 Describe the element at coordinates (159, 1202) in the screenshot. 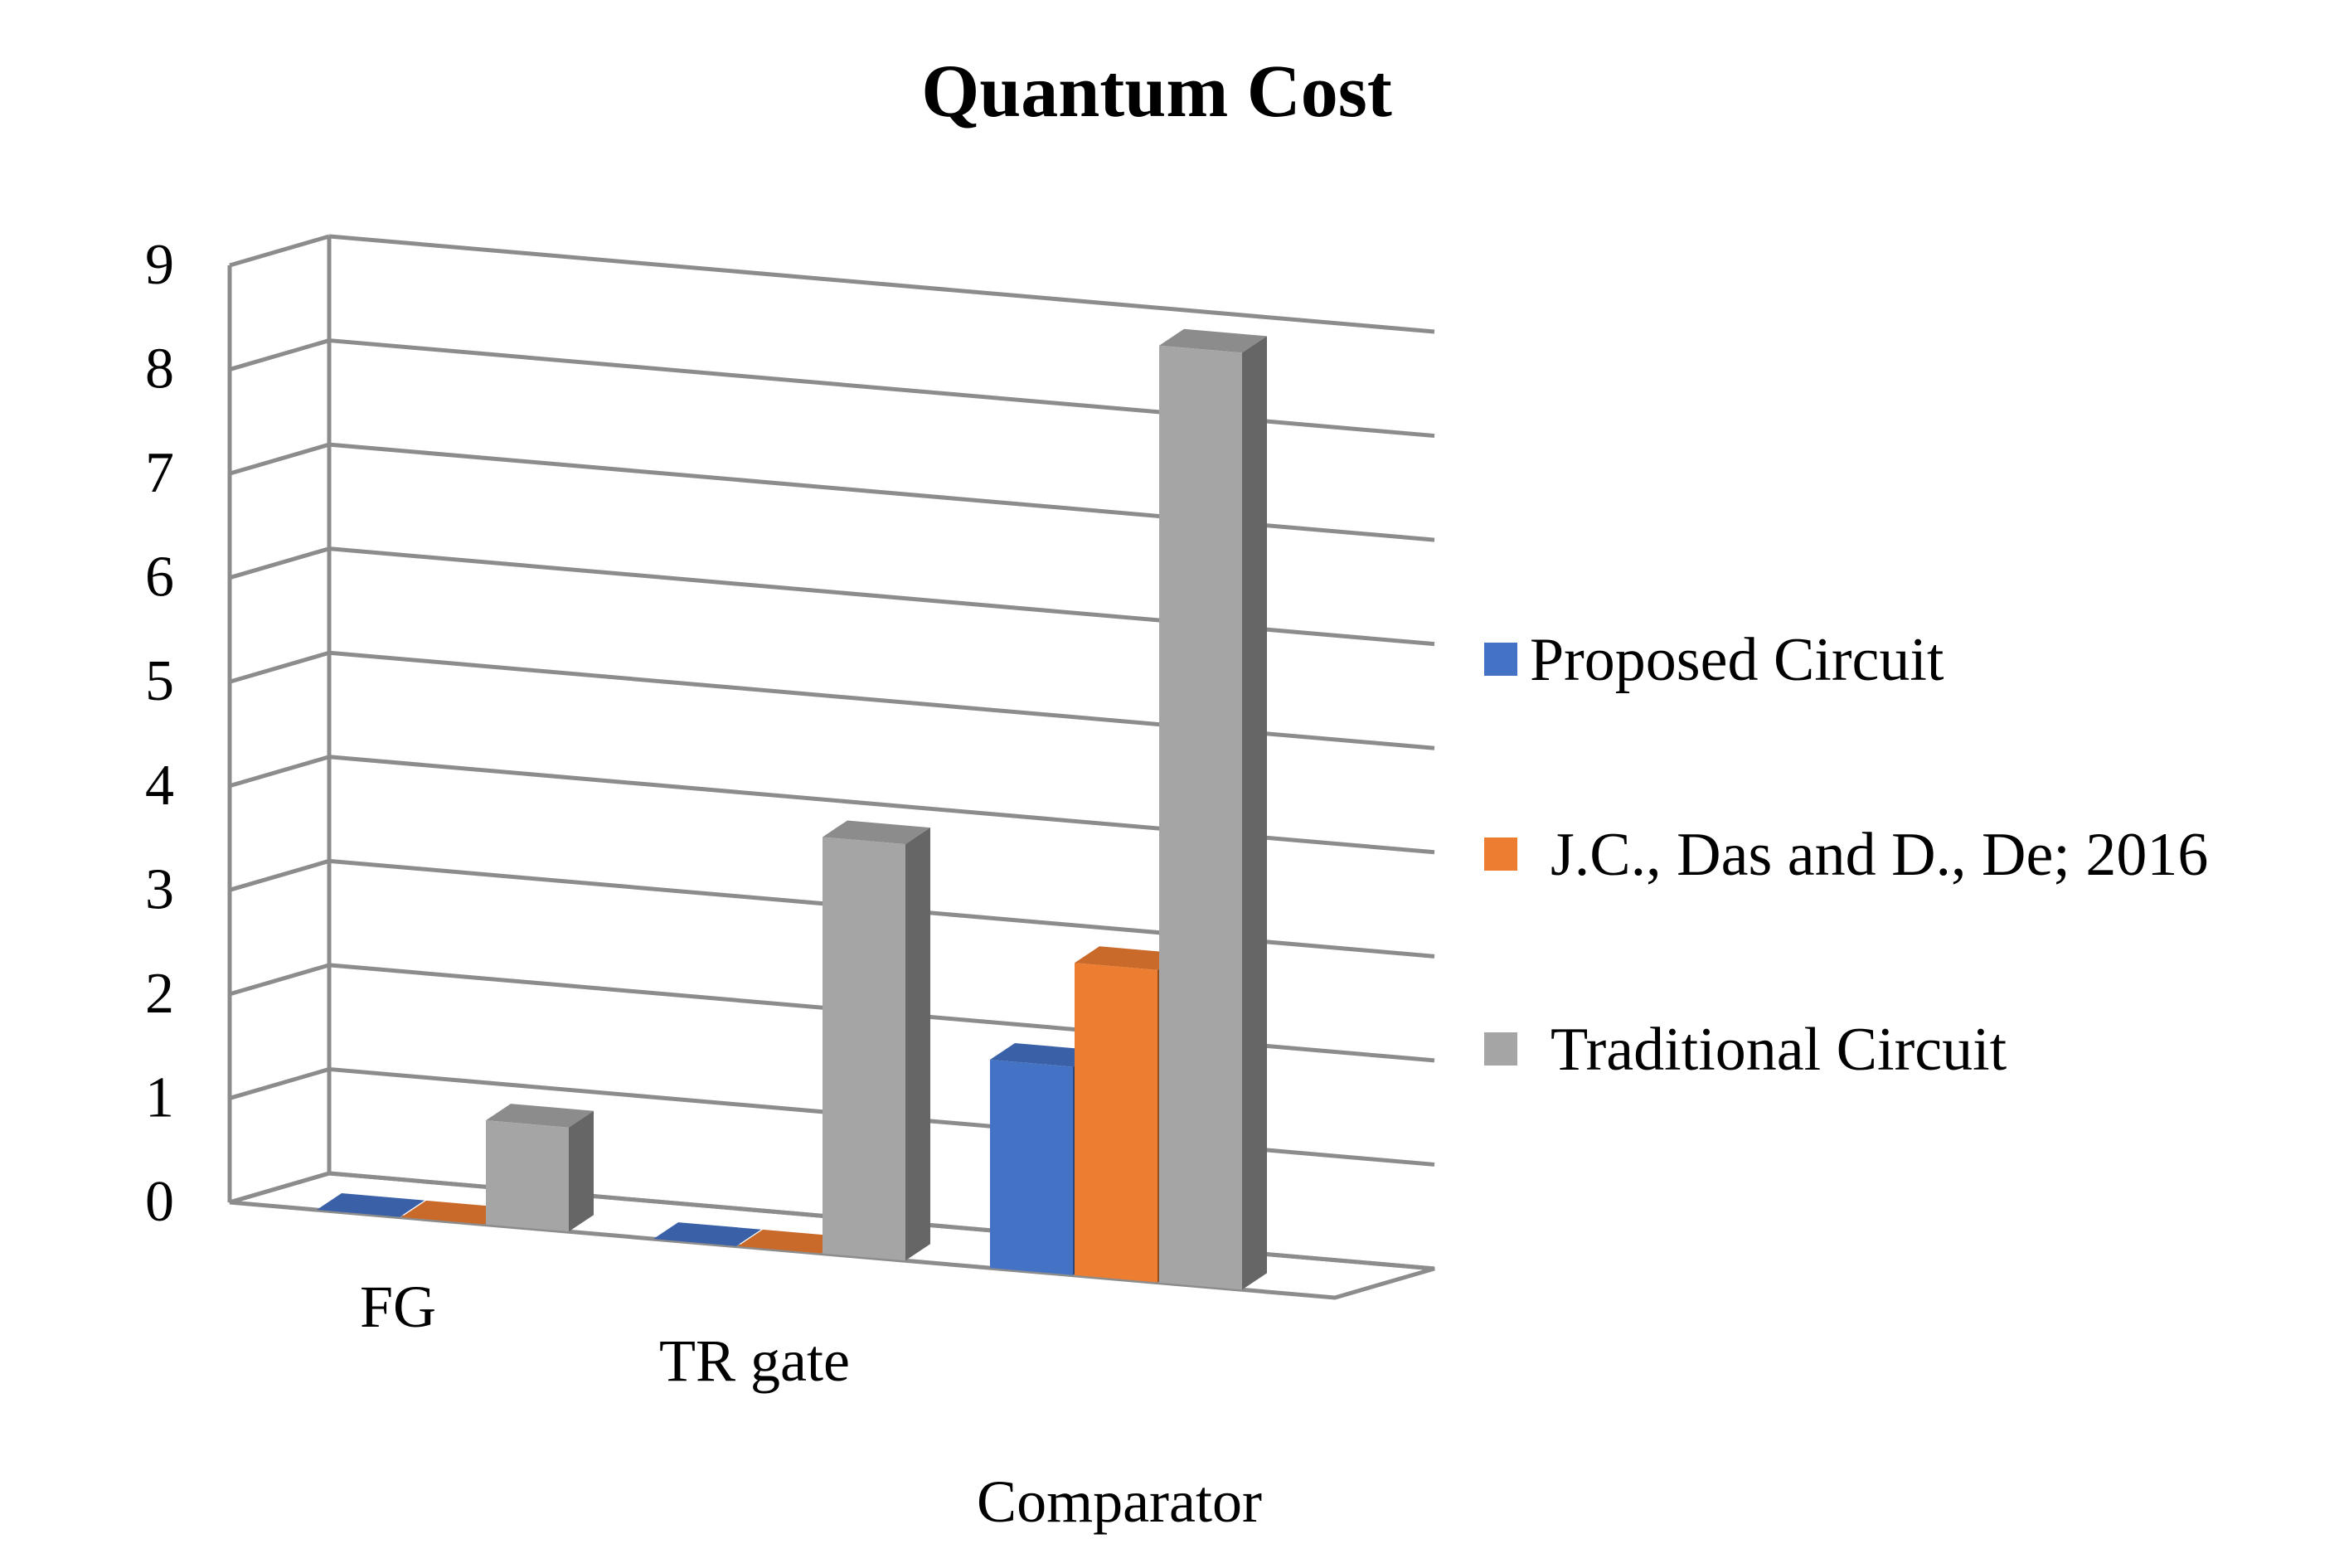

I see `y-tick-label: 0` at that location.